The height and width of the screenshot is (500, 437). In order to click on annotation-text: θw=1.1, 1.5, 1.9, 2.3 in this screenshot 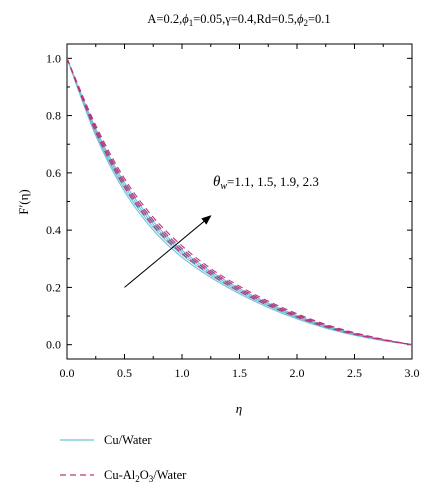, I will do `click(266, 183)`.